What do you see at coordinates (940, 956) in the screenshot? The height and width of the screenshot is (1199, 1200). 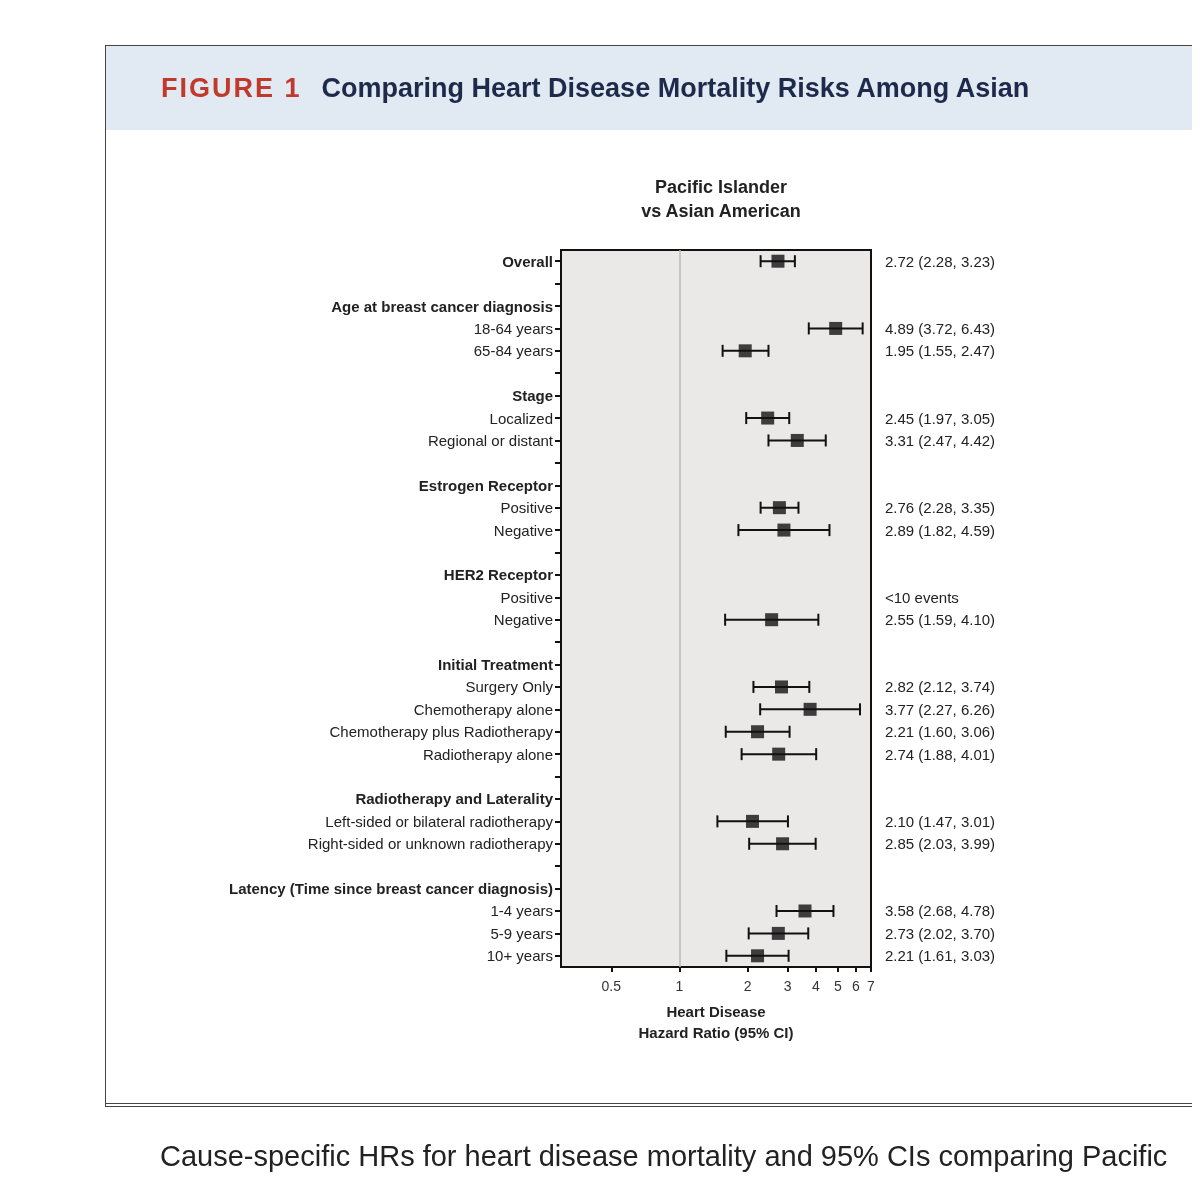 I see `data-label: 2.21 (1.61, 3.03)` at bounding box center [940, 956].